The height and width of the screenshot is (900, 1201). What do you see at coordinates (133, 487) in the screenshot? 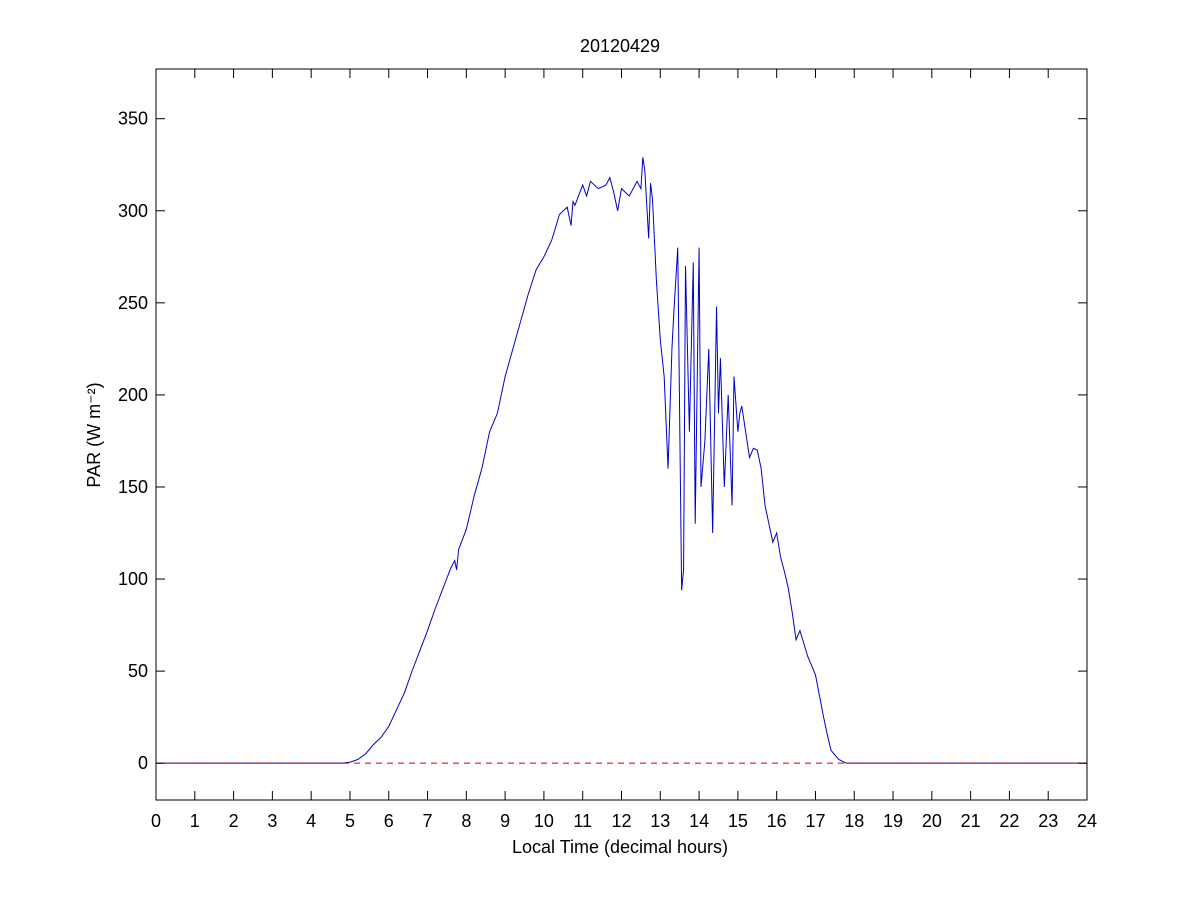
I see `y-tick-label: 150` at bounding box center [133, 487].